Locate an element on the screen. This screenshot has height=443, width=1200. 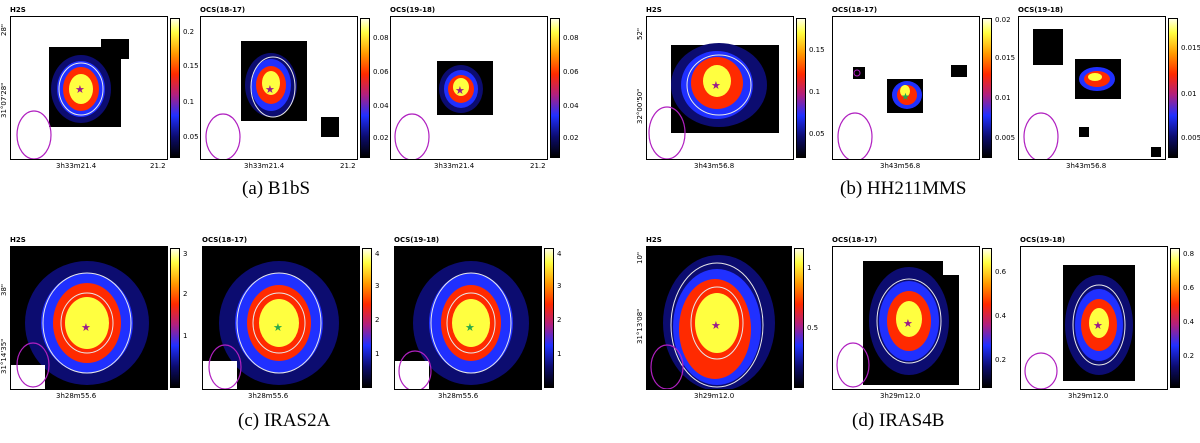
colorbar-tick: 0.06 is located at coordinates (571, 72).